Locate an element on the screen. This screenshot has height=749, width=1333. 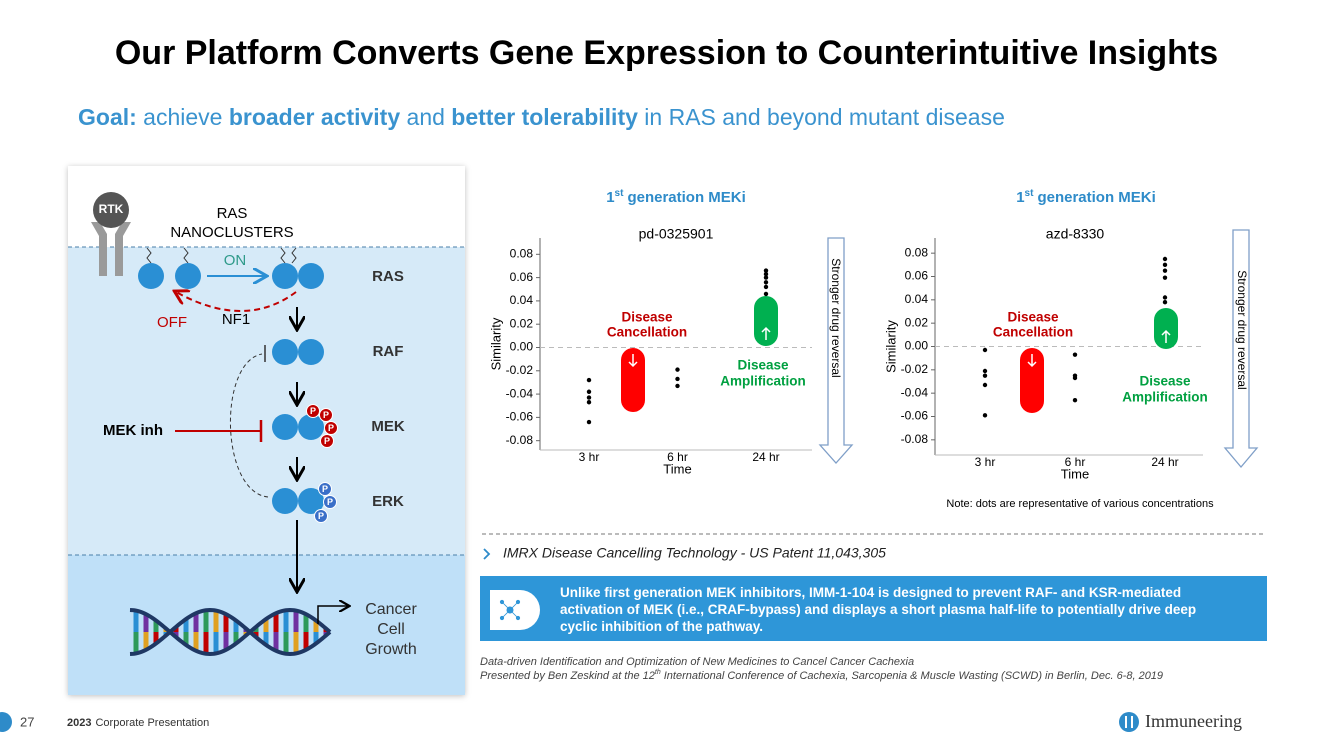
footer-label: 2023 Corporate Presentation is located at coordinates (138, 723).